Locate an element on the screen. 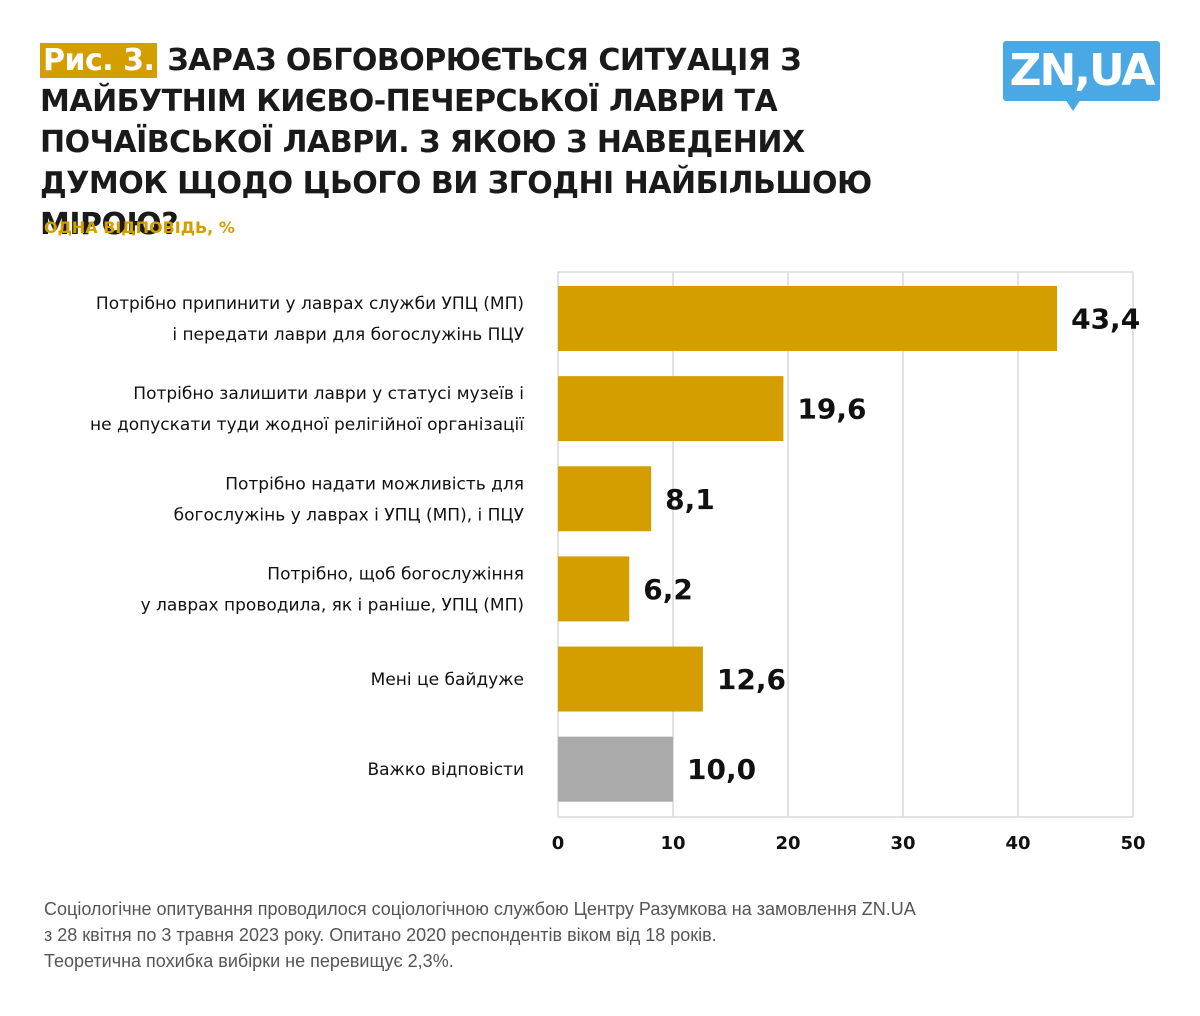  value-label: 6,2 is located at coordinates (668, 589).